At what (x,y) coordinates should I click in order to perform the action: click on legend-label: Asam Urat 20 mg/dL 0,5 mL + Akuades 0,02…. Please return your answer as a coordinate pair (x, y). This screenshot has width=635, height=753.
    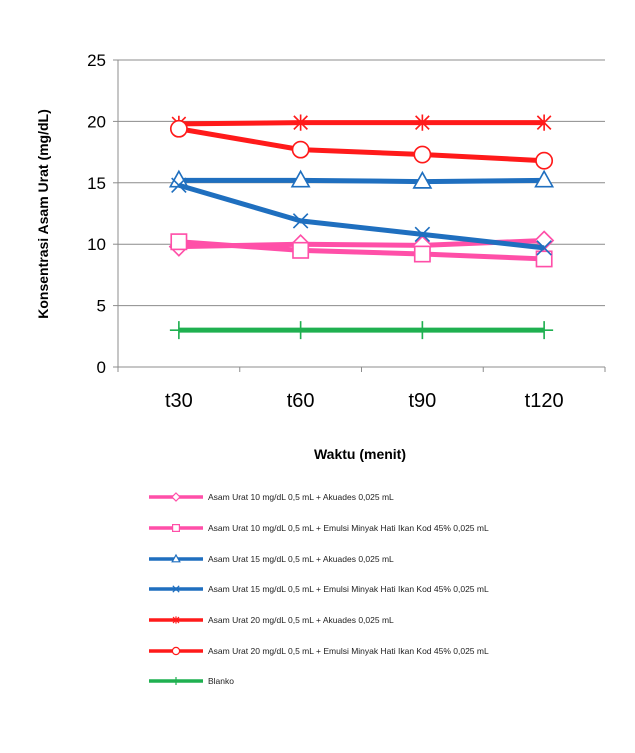
    Looking at the image, I should click on (301, 620).